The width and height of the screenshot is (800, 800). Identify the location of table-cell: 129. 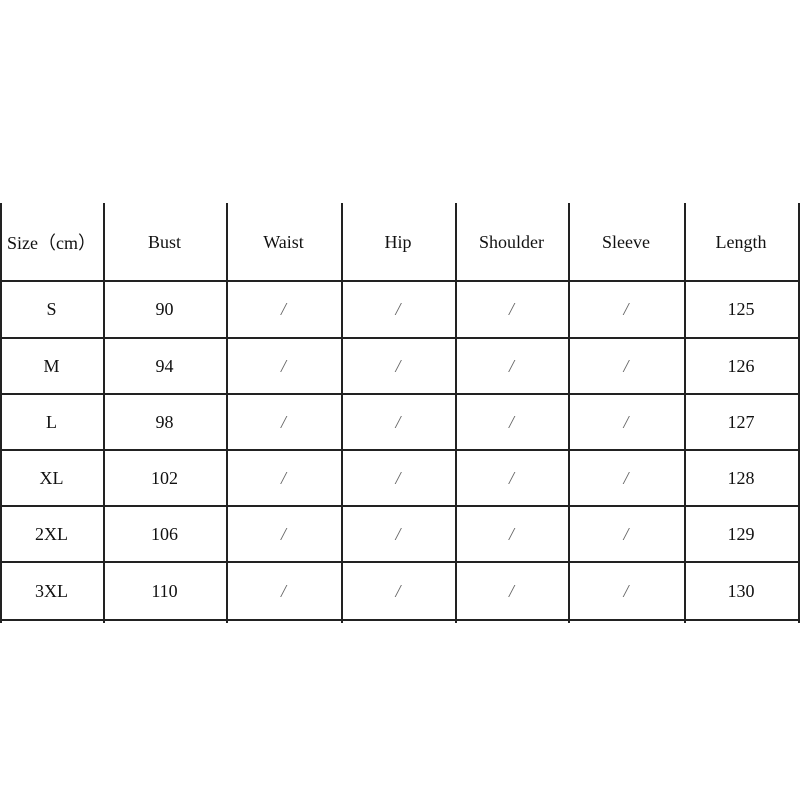
(741, 533).